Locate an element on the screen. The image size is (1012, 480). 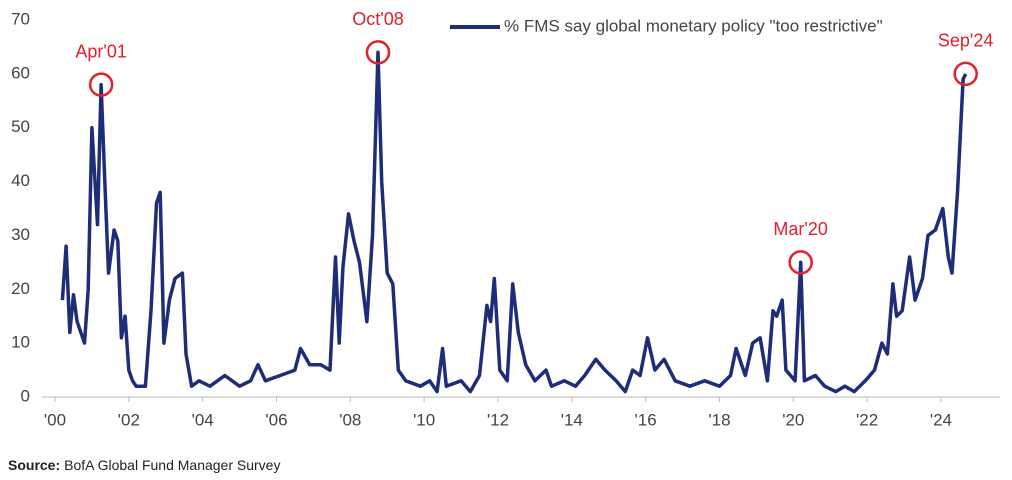
source: Source: BofA Global Fund Manager Survey is located at coordinates (144, 465).